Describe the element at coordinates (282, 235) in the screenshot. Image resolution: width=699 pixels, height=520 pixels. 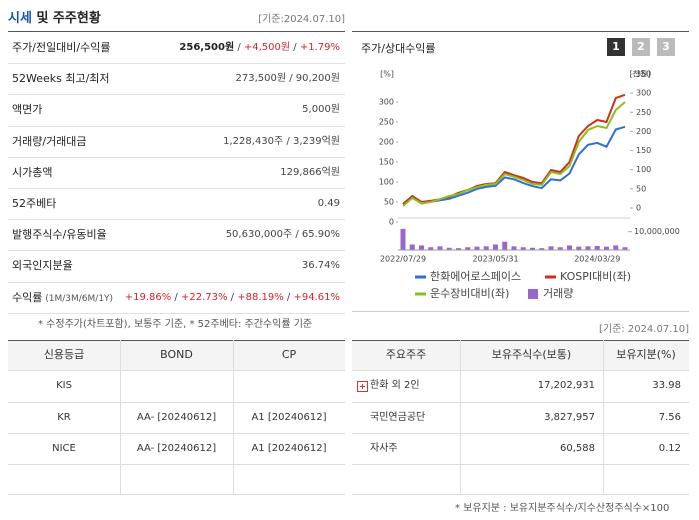
I see `value-text: 50,630,000주 / 65.90%` at that location.